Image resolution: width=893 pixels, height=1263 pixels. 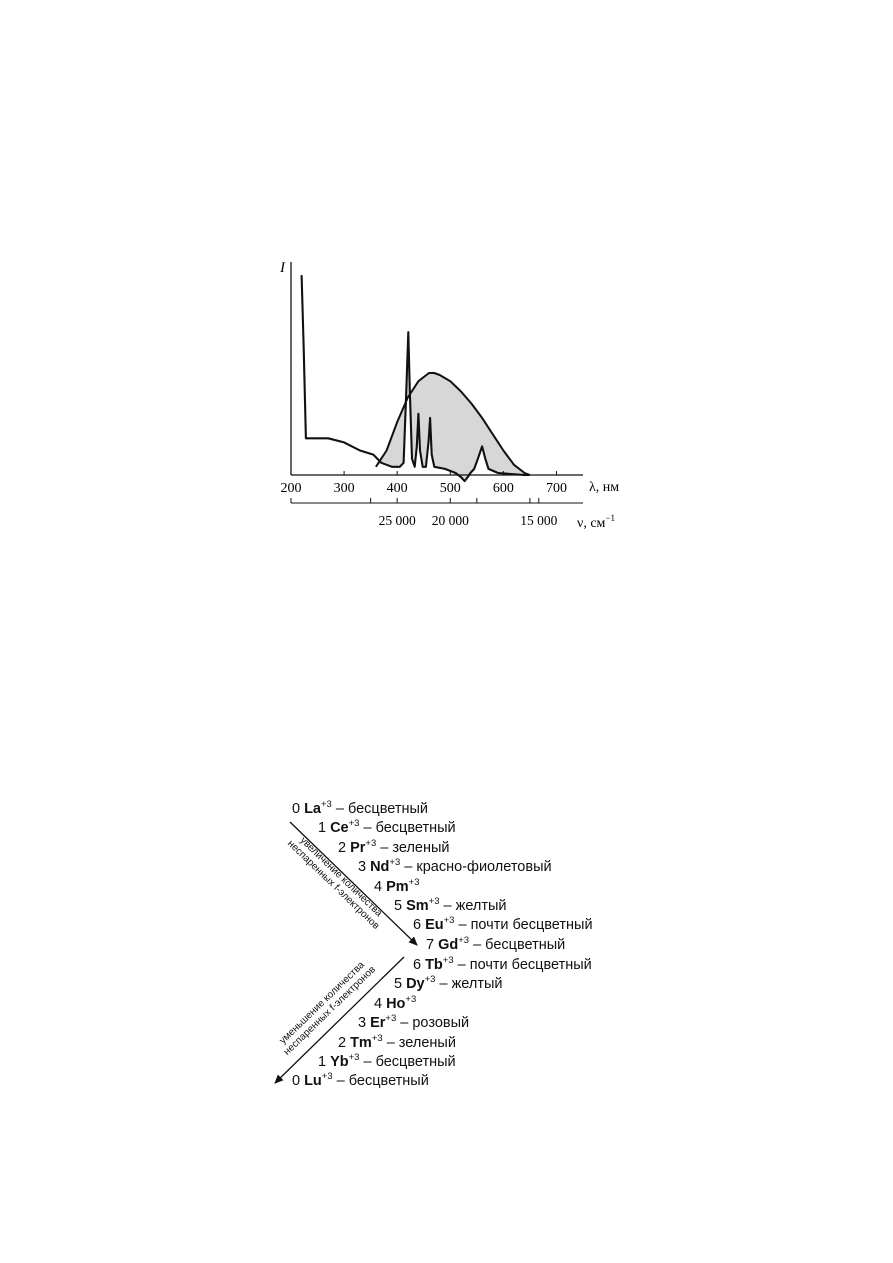 I want to click on ion-row-ho: 4 Ho+3, so click(x=395, y=1003).